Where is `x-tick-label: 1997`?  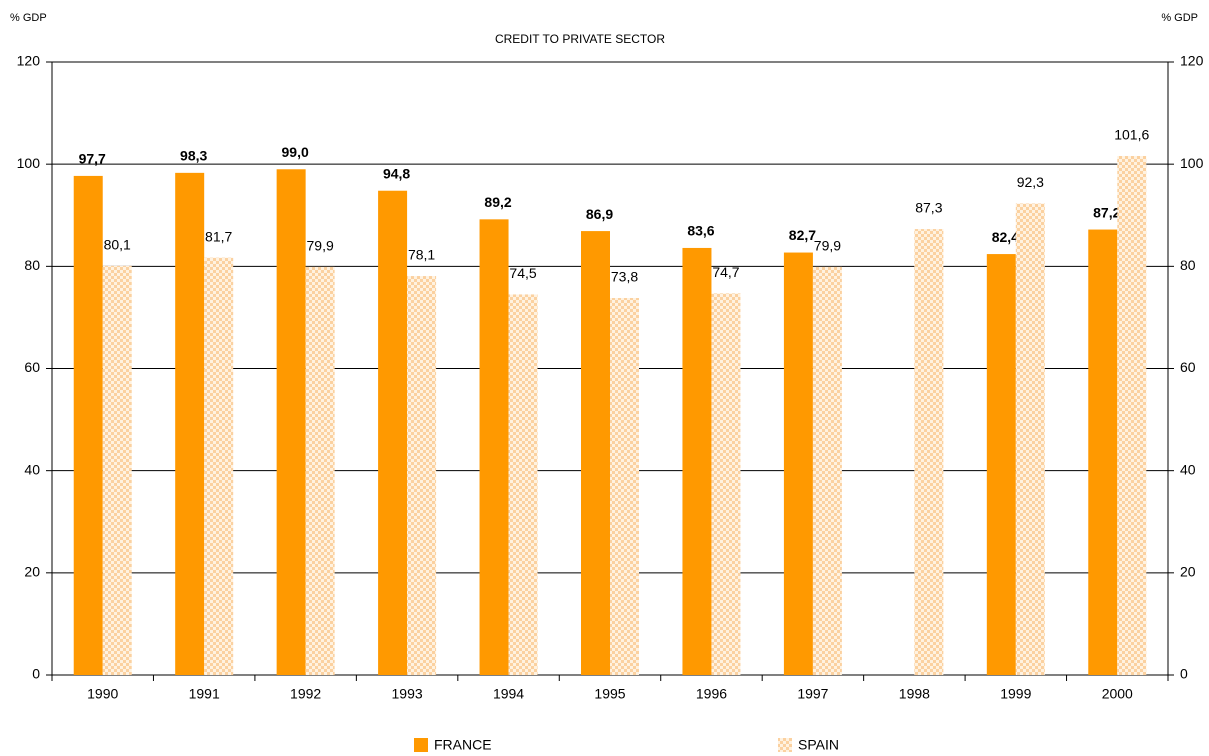
x-tick-label: 1997 is located at coordinates (812, 694).